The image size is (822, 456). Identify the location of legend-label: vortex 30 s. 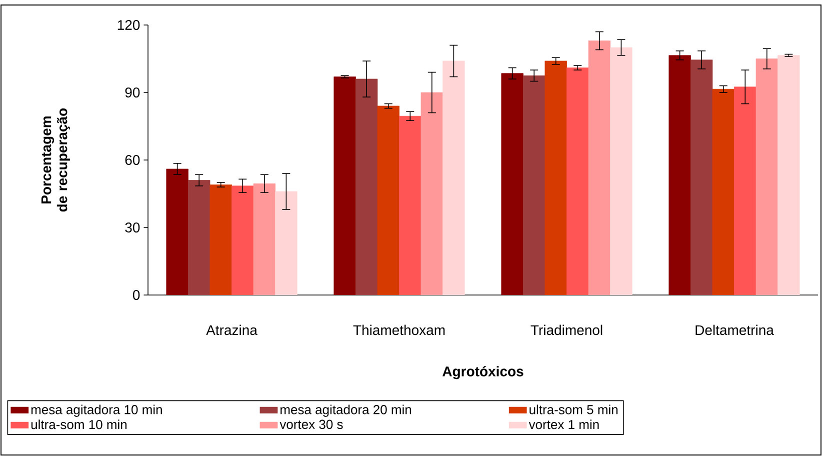
(311, 424).